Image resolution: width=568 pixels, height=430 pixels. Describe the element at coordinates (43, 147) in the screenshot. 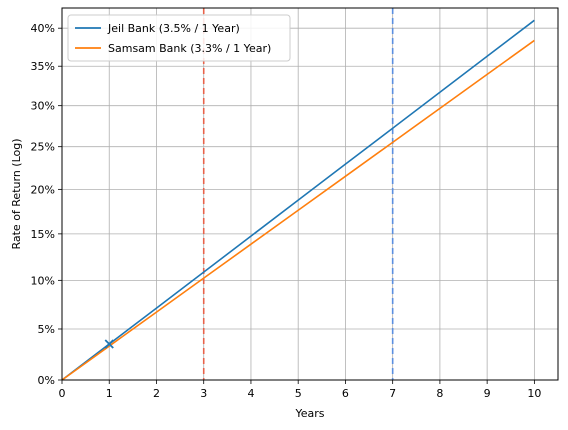

I see `y-tick-label: 25%` at that location.